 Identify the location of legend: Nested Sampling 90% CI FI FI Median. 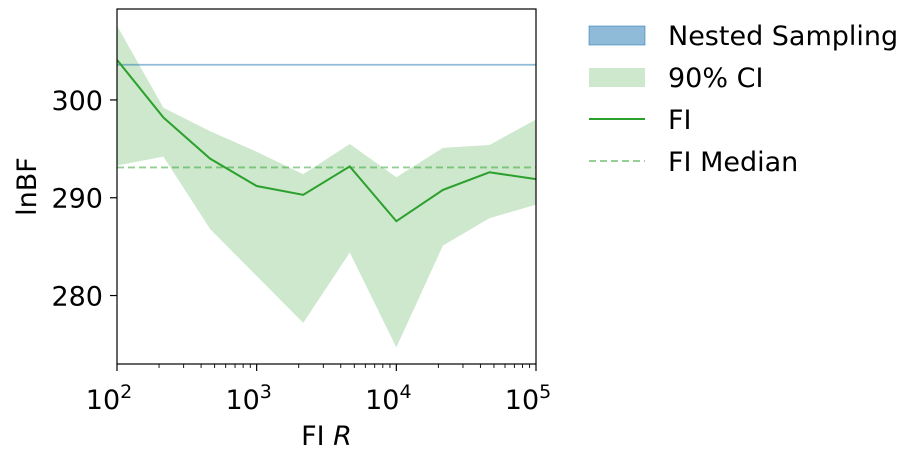
(743, 99).